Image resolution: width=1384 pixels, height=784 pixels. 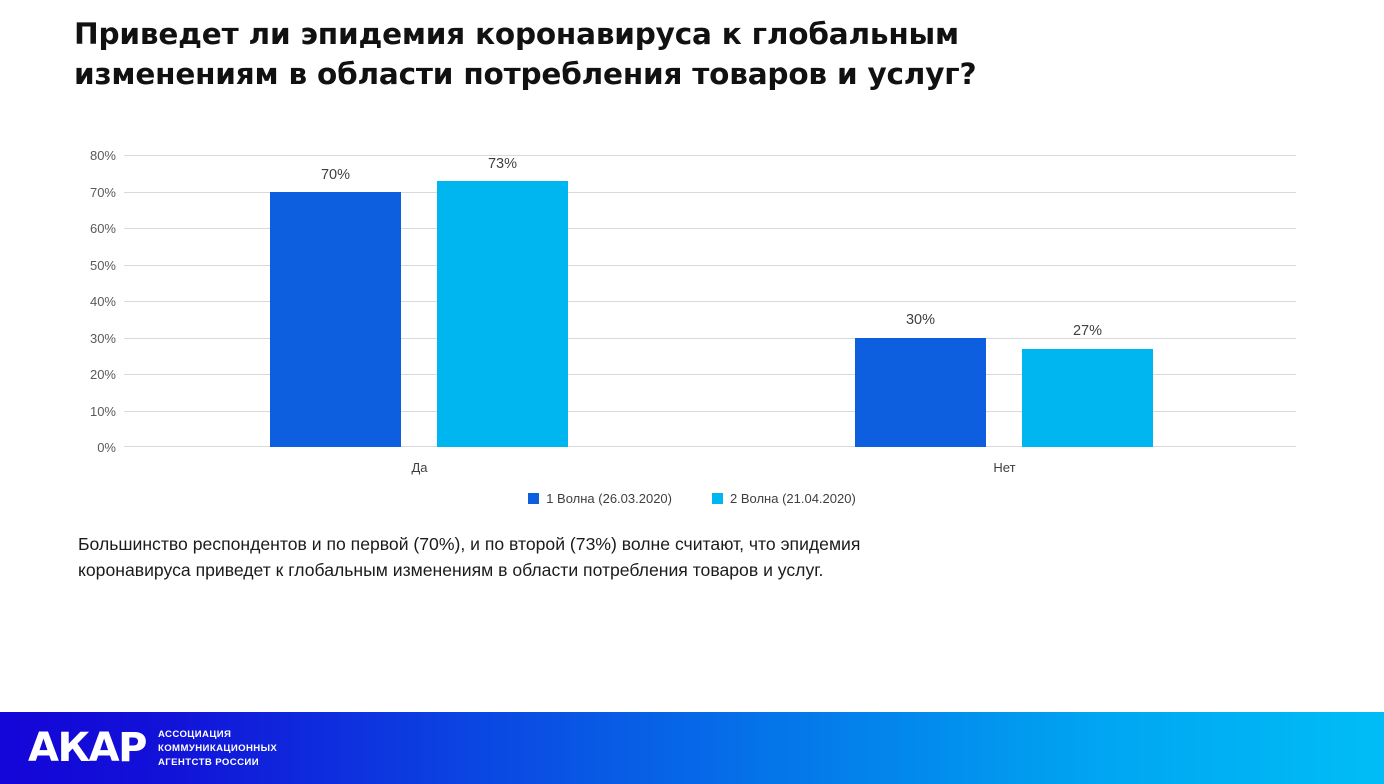 I want to click on y-axis: 80% 70% 60% 50% 40% 30% 20% 10% 0%, so click(x=90, y=301).